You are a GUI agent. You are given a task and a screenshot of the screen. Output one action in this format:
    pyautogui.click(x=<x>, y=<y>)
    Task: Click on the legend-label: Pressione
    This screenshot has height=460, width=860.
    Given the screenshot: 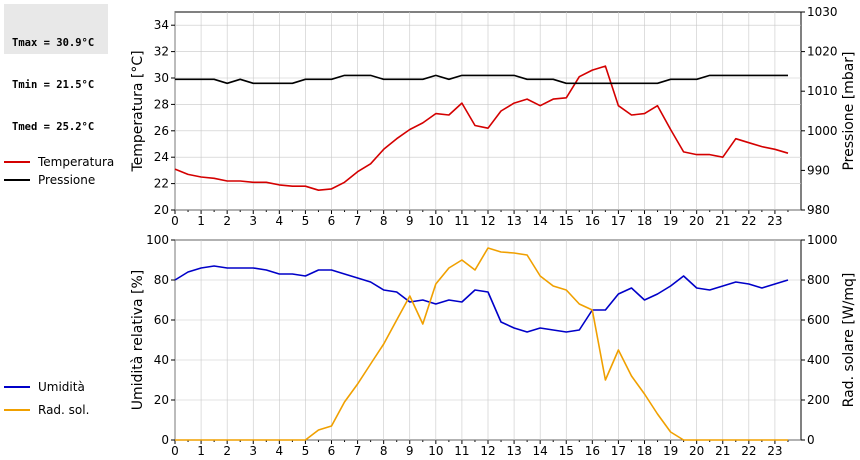 What is the action you would take?
    pyautogui.click(x=67, y=180)
    